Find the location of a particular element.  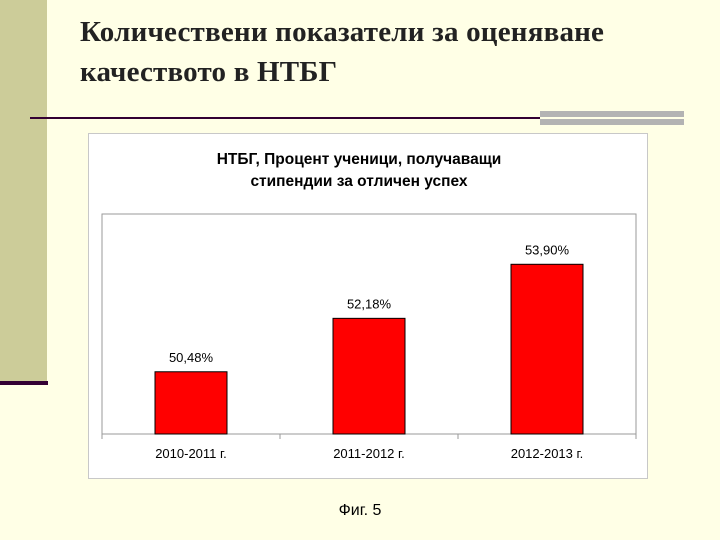

data-label-2: 52,18% is located at coordinates (369, 303).